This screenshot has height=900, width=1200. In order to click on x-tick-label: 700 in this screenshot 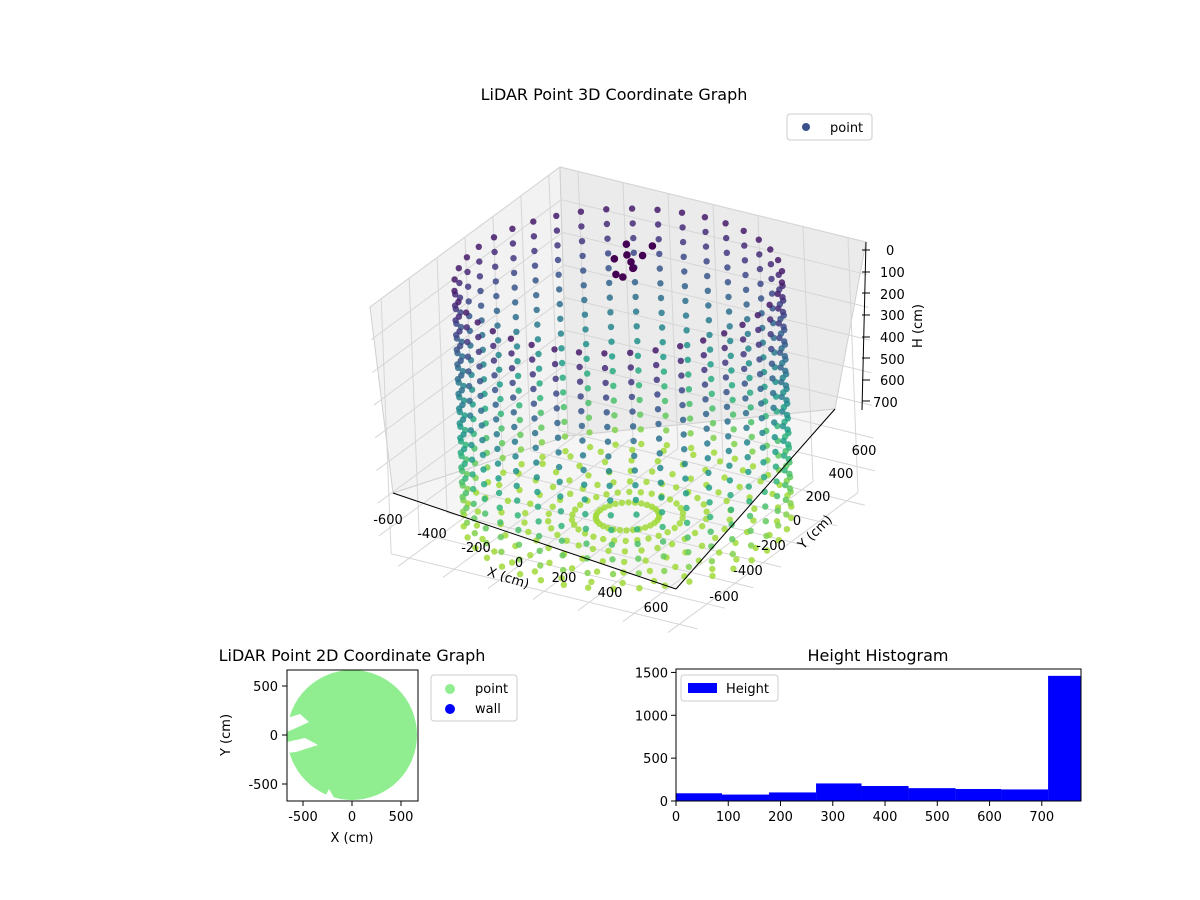, I will do `click(1041, 817)`.